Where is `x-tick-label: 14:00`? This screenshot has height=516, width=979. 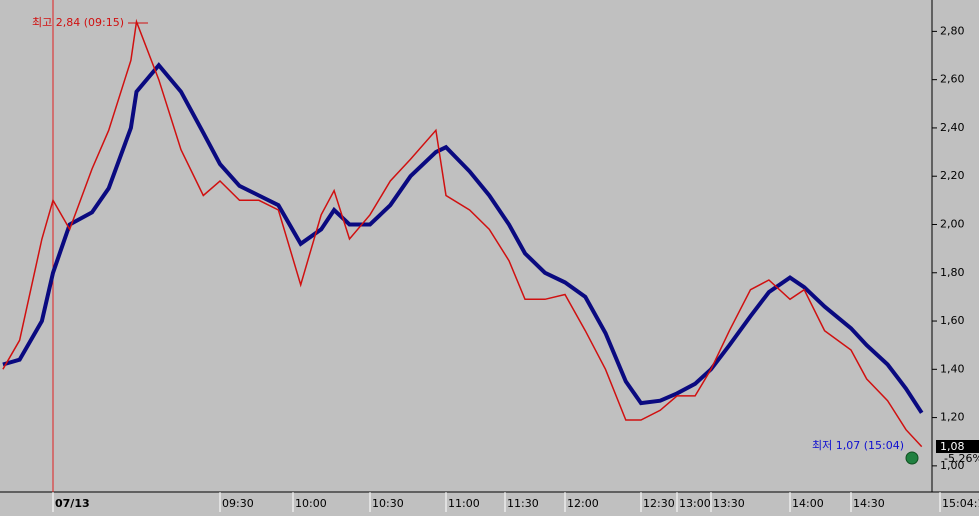
x-tick-label: 14:00 is located at coordinates (808, 503).